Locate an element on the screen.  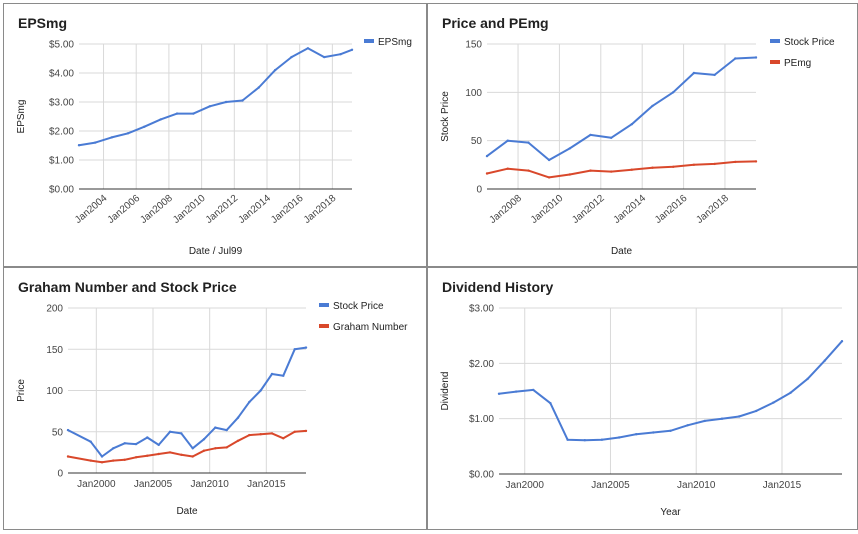
chart-title: Price and PEmg is located at coordinates (495, 23).